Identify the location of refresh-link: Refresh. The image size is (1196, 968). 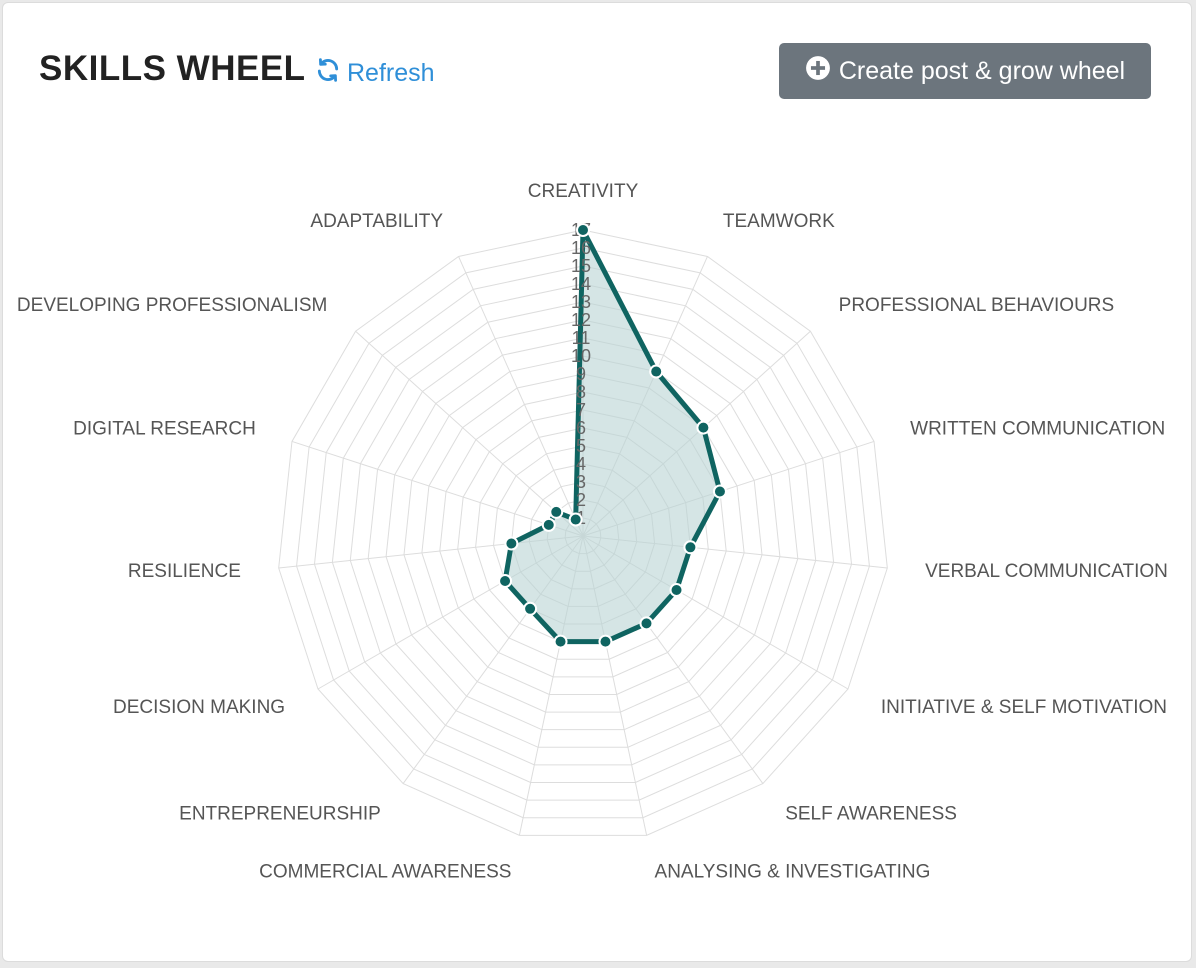
(375, 73).